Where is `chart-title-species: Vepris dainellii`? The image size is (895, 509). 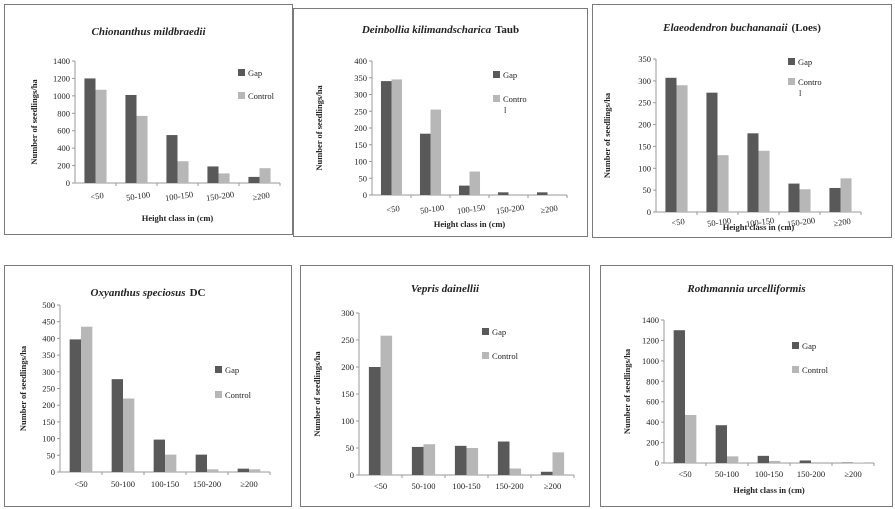
chart-title-species: Vepris dainellii is located at coordinates (445, 289).